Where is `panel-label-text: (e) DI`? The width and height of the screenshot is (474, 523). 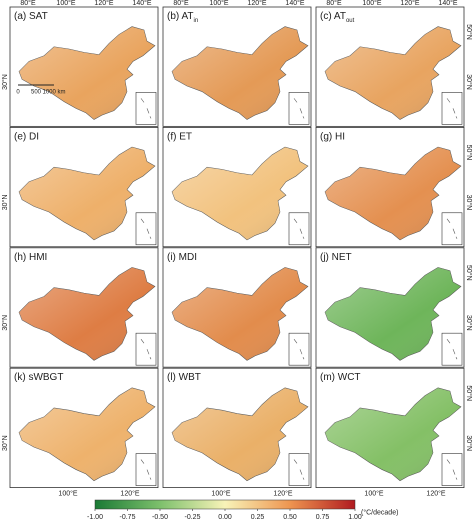 panel-label-text: (e) DI is located at coordinates (26, 136).